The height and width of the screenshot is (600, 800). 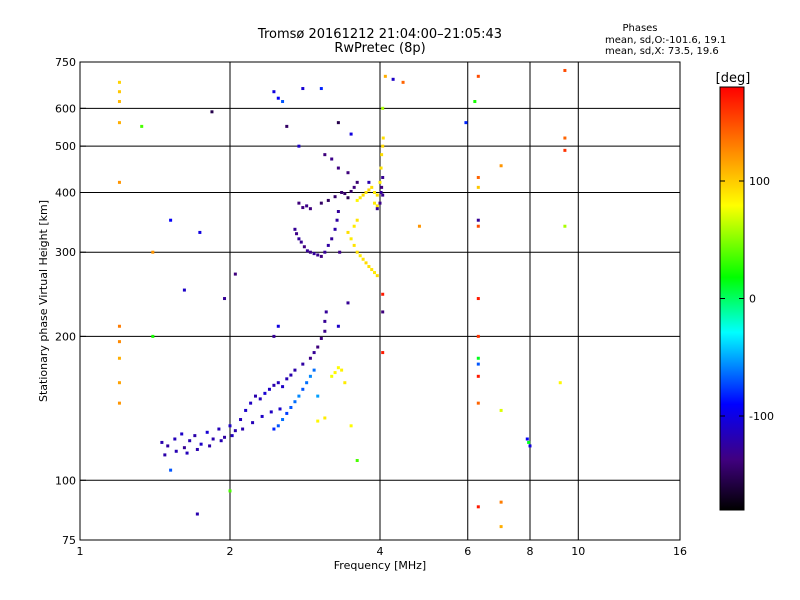 I want to click on x-axis-label: Frequency [MHz], so click(x=380, y=565).